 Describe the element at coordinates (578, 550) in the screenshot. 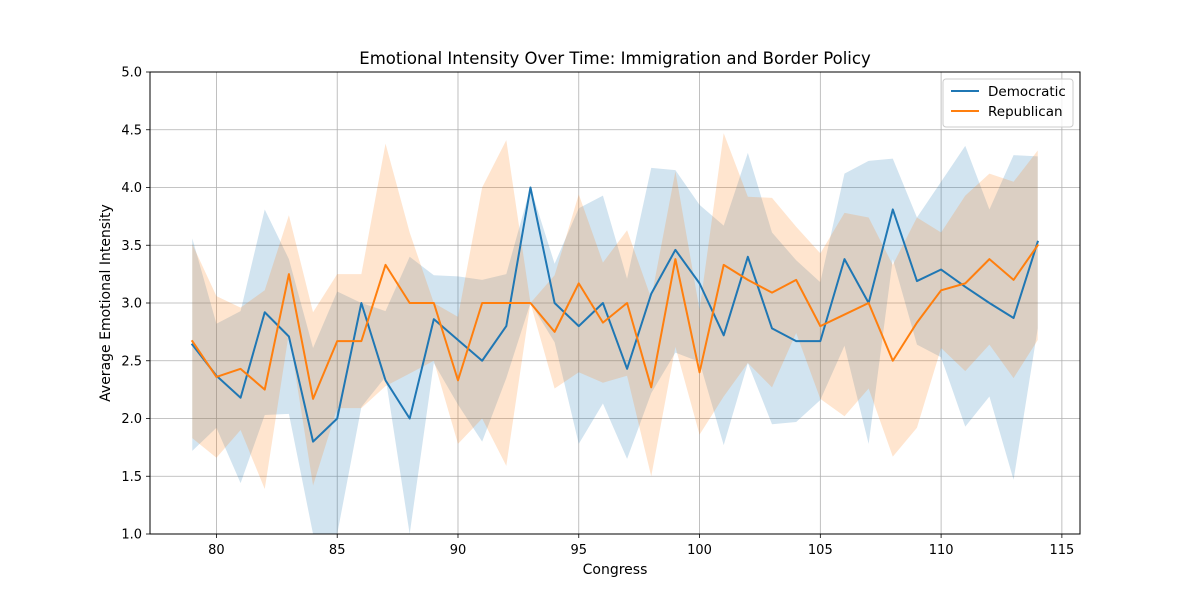

I see `x-tick-label: 95` at that location.